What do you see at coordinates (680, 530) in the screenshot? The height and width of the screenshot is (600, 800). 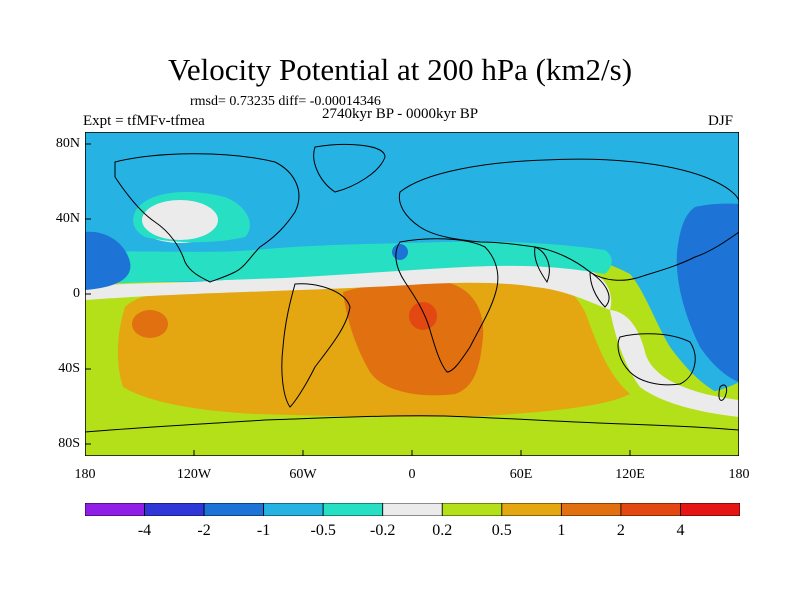 I see `colorbar-label: 4` at bounding box center [680, 530].